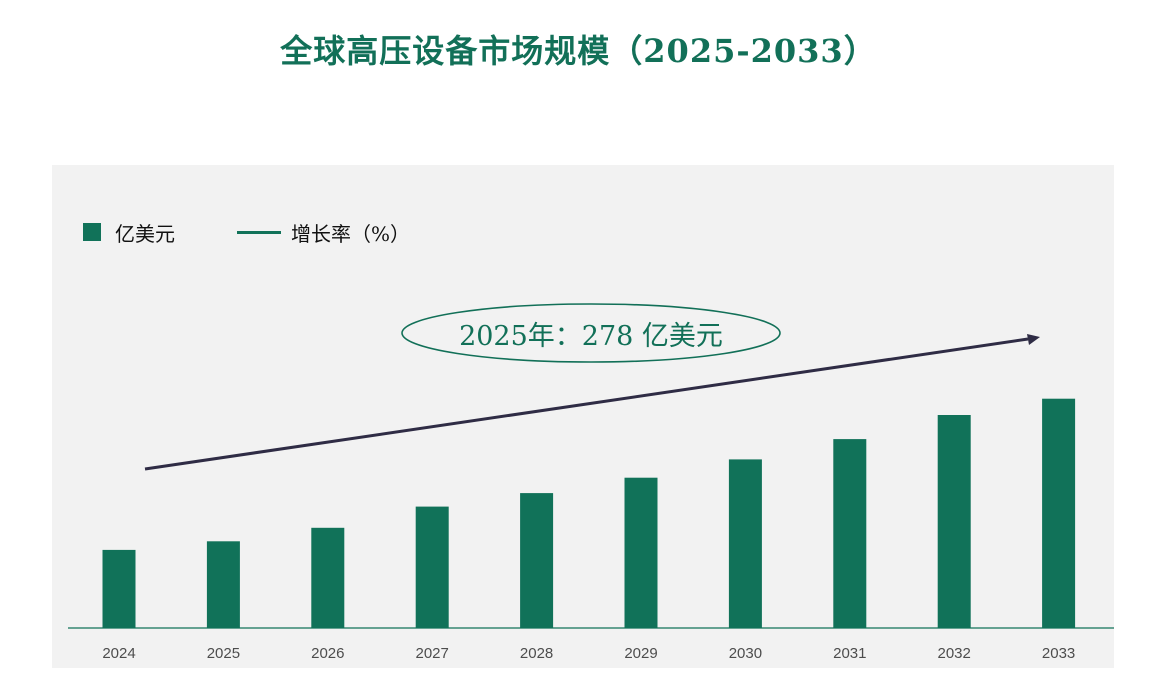 The height and width of the screenshot is (680, 1157). What do you see at coordinates (92, 232) in the screenshot?
I see `legend-bar-swatch` at bounding box center [92, 232].